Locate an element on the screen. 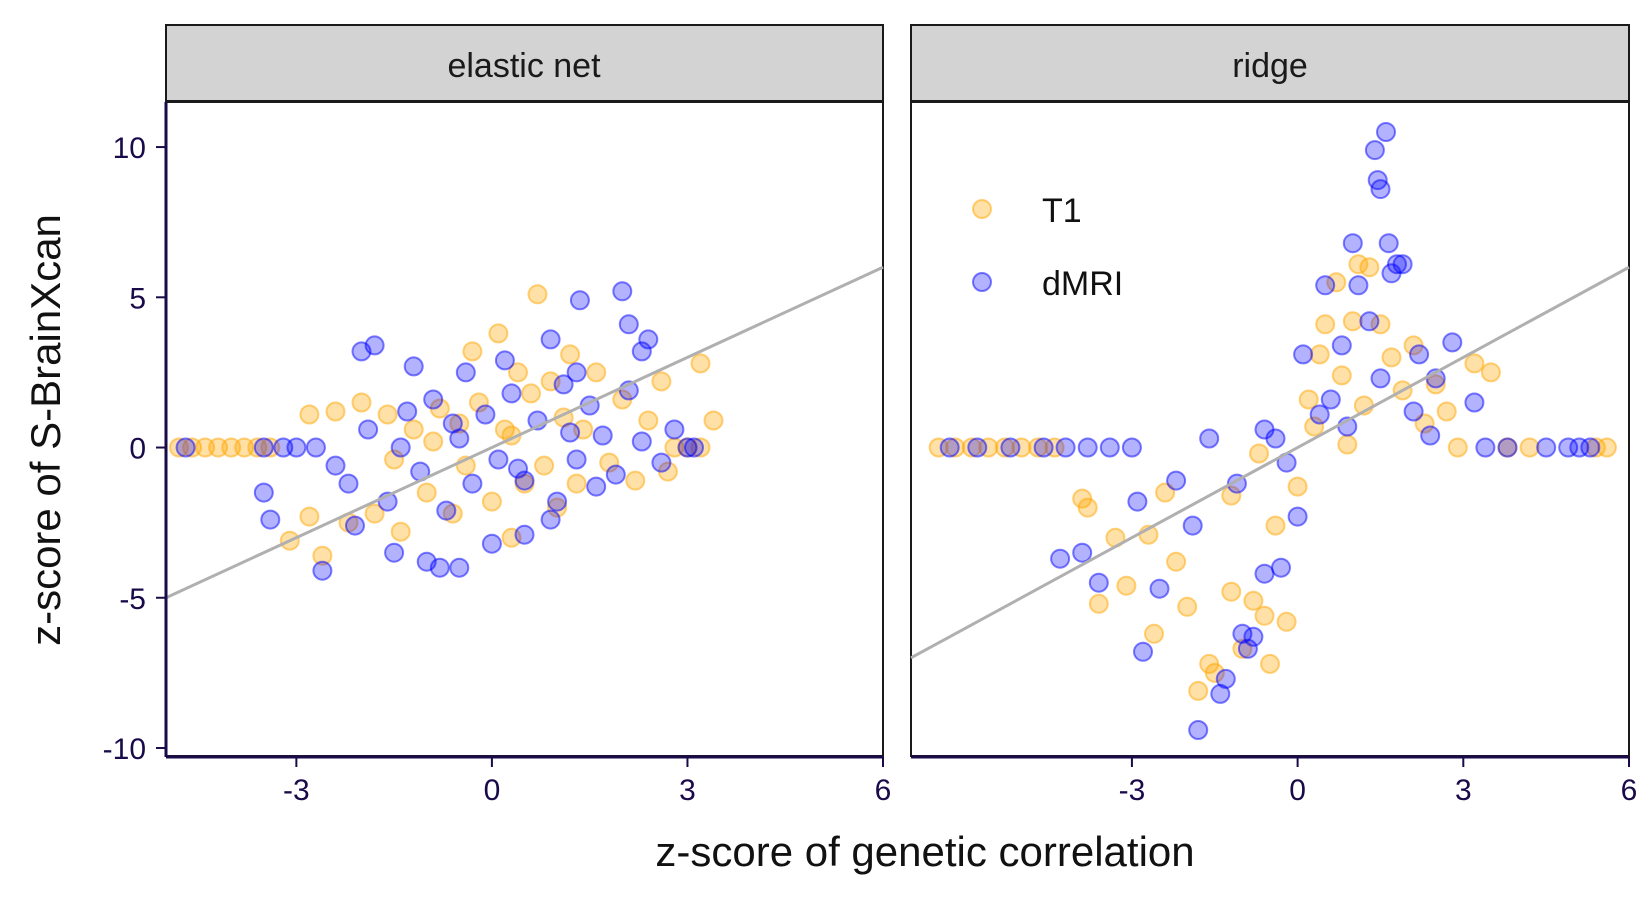  y-tick-label: -5 is located at coordinates (132, 599).